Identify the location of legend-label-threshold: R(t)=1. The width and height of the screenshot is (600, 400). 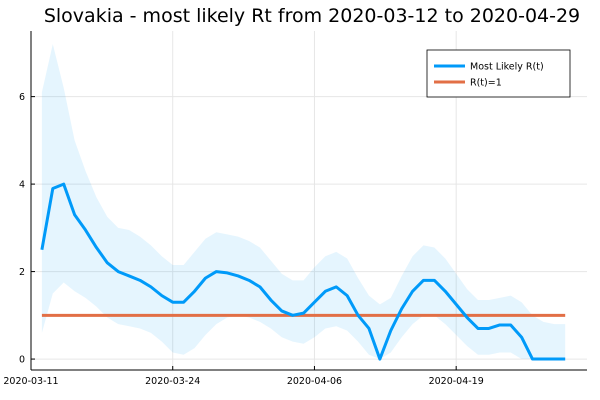
(486, 83).